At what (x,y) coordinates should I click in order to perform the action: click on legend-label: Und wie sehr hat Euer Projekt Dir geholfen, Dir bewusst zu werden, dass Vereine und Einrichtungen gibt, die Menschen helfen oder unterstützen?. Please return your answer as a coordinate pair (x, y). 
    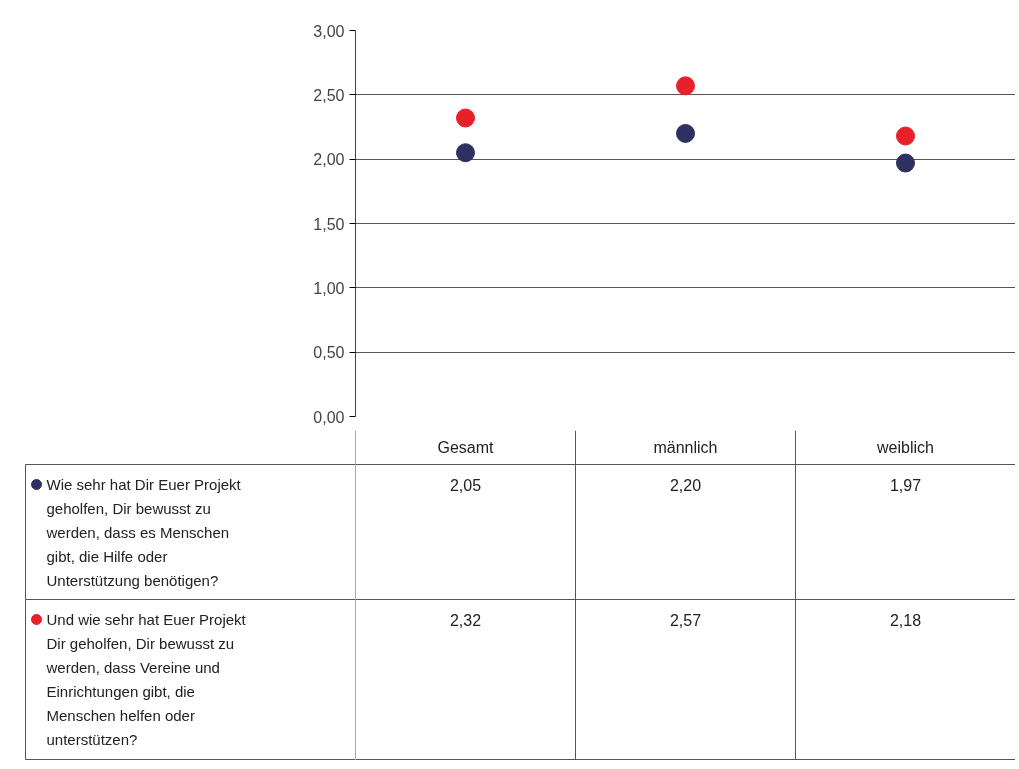
    Looking at the image, I should click on (146, 679).